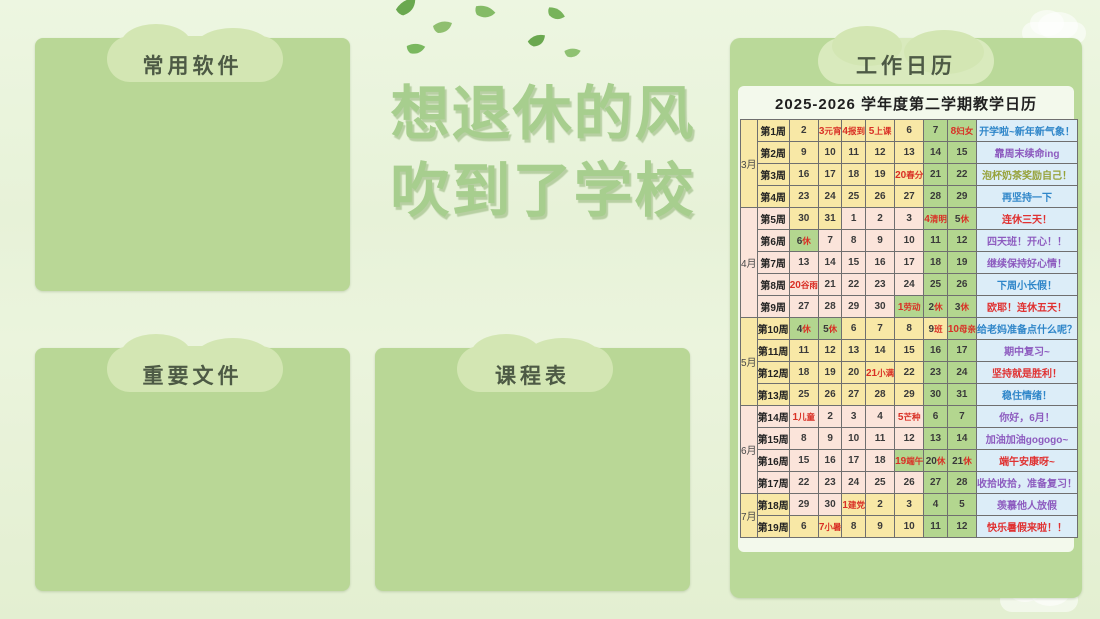 The height and width of the screenshot is (619, 1100). I want to click on calendar-week-row: 6月 第14周 1儿童 2 3 4 5芒种 6 7 你好，6月！, so click(909, 449).